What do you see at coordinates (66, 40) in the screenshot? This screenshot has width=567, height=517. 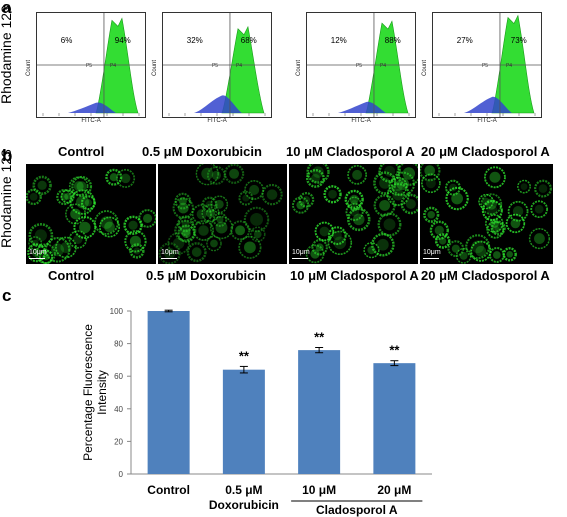 I see `left-percentage: 6%` at bounding box center [66, 40].